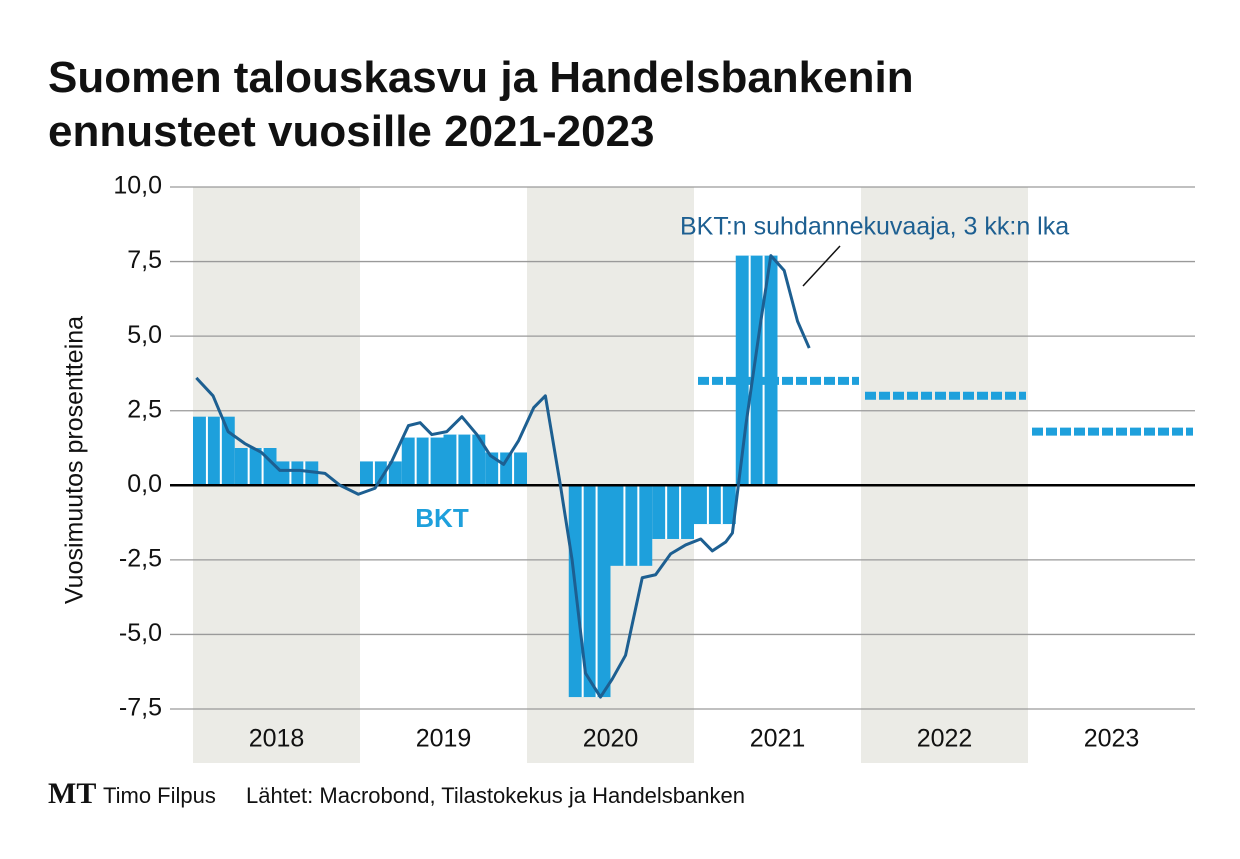  I want to click on author: Timo Filpus, so click(159, 795).